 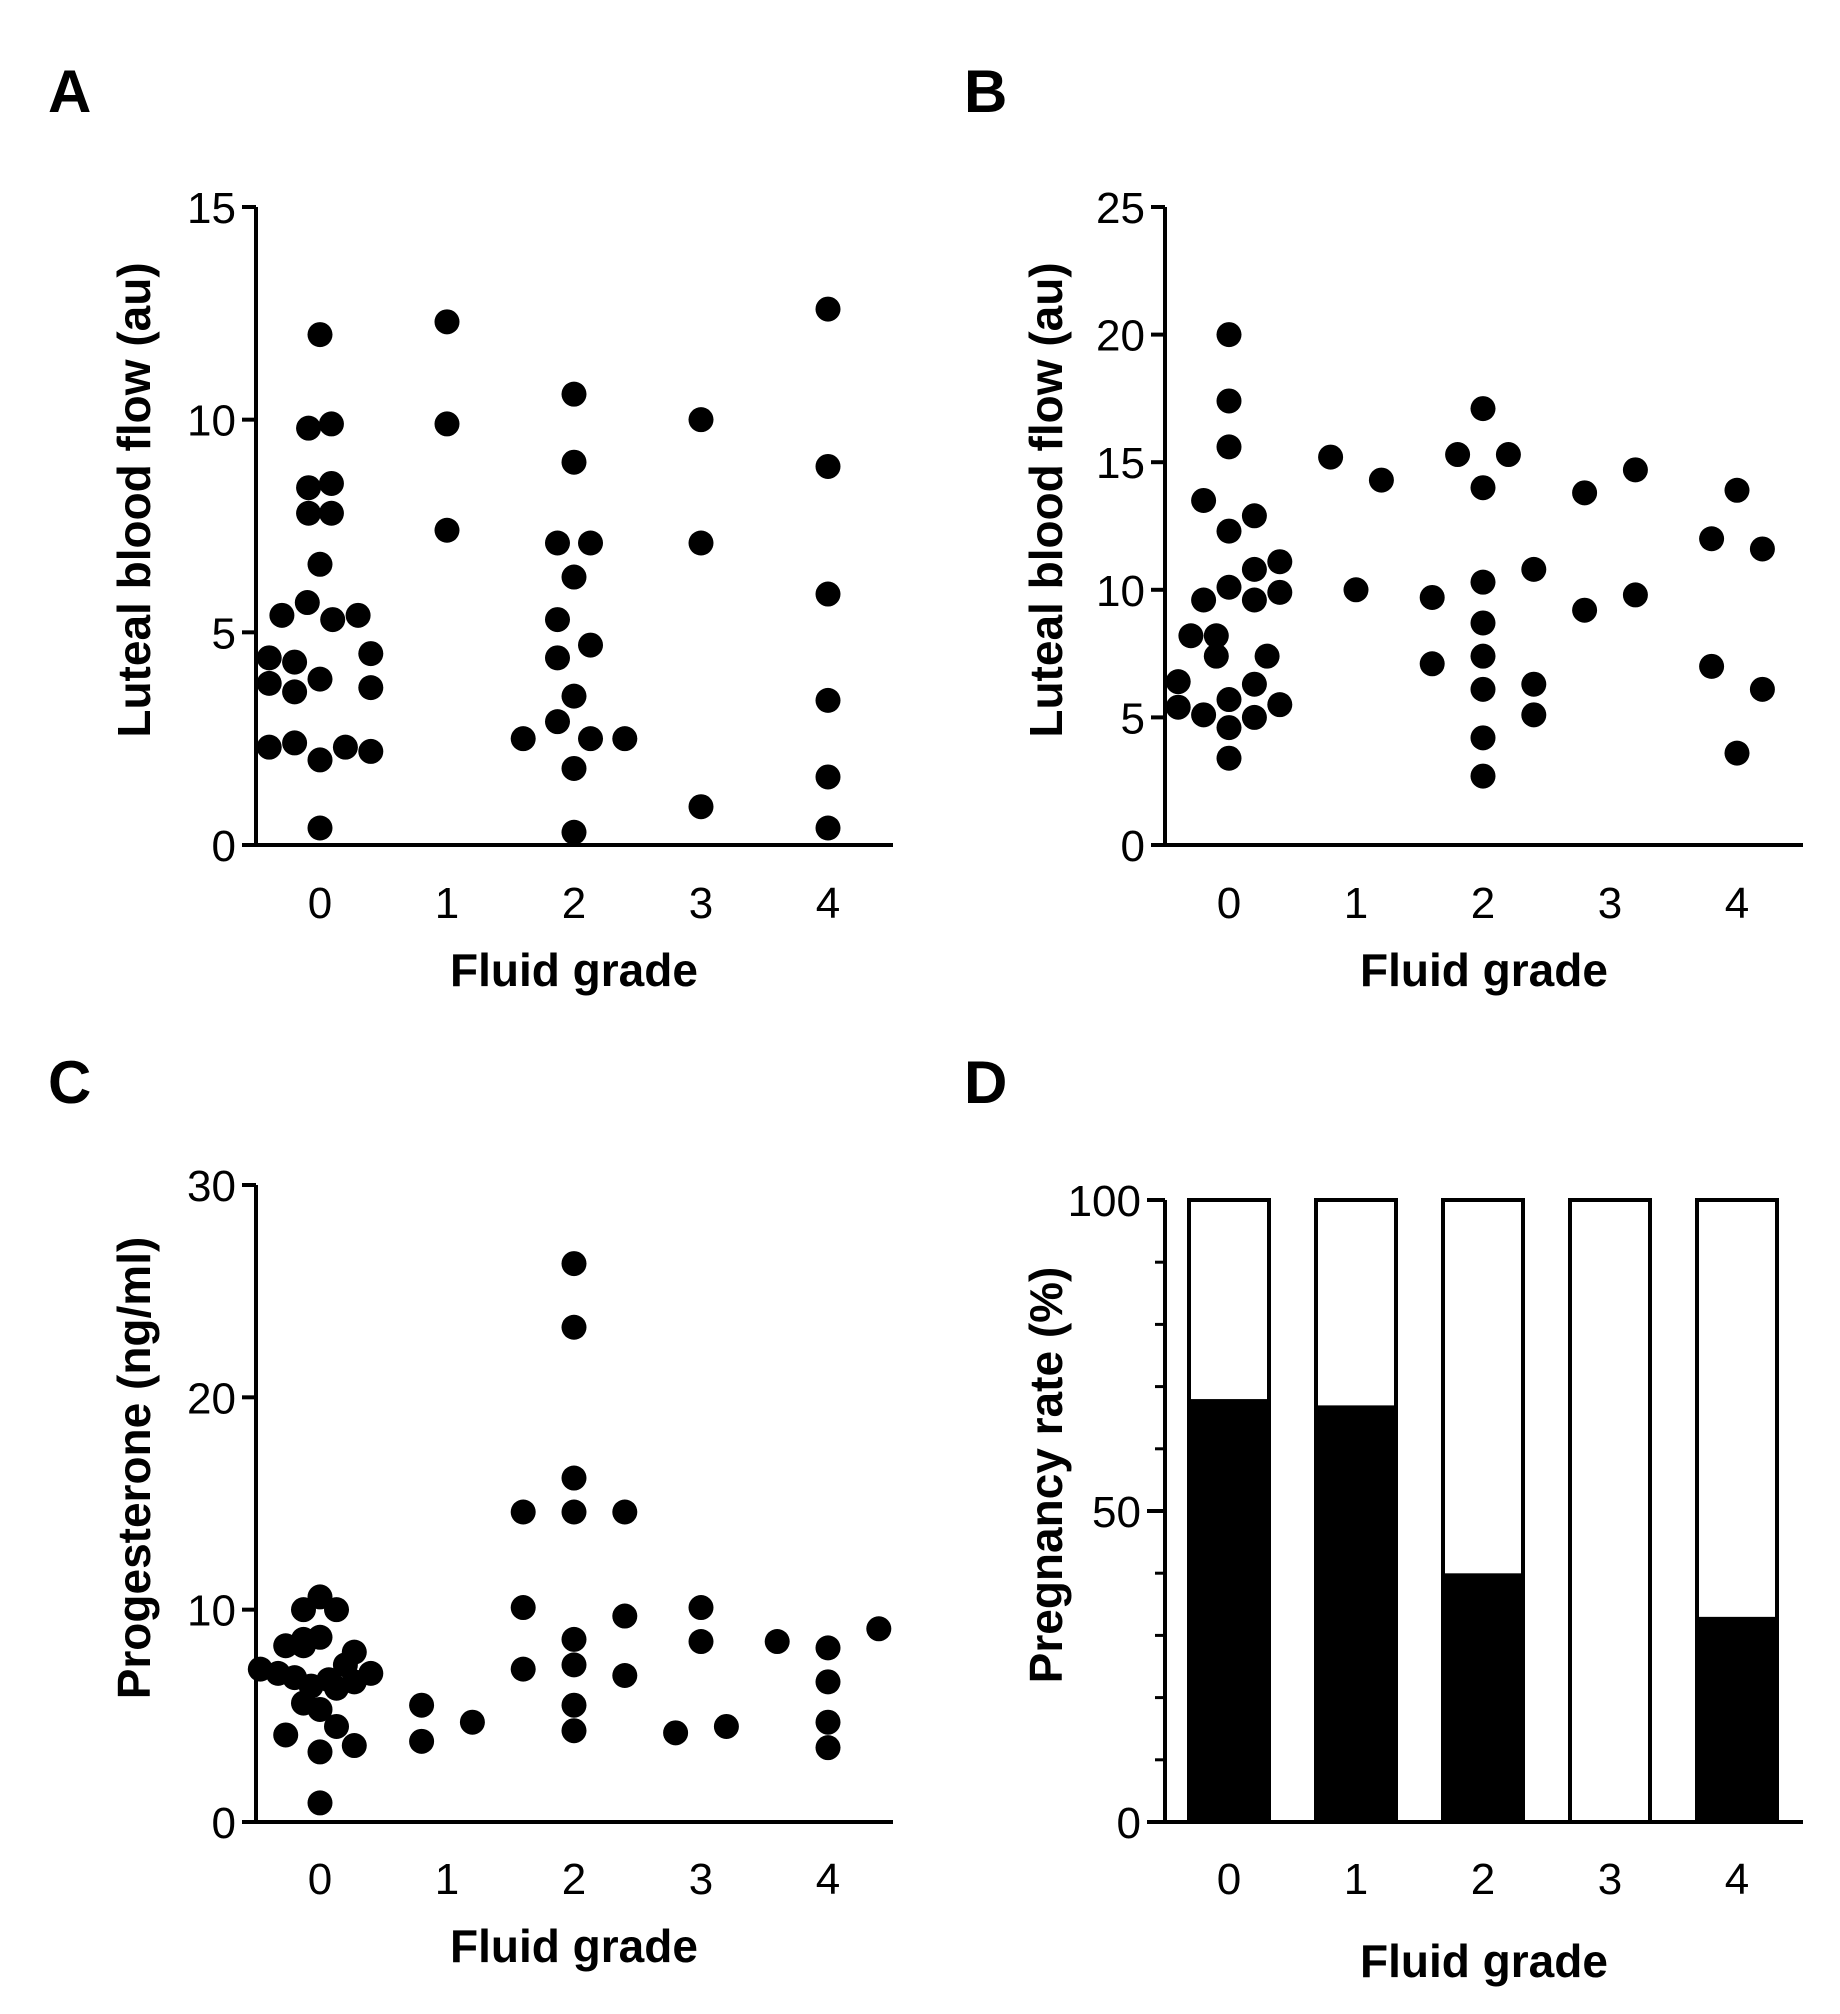 What do you see at coordinates (1483, 1511) in the screenshot?
I see `panel-d-bars` at bounding box center [1483, 1511].